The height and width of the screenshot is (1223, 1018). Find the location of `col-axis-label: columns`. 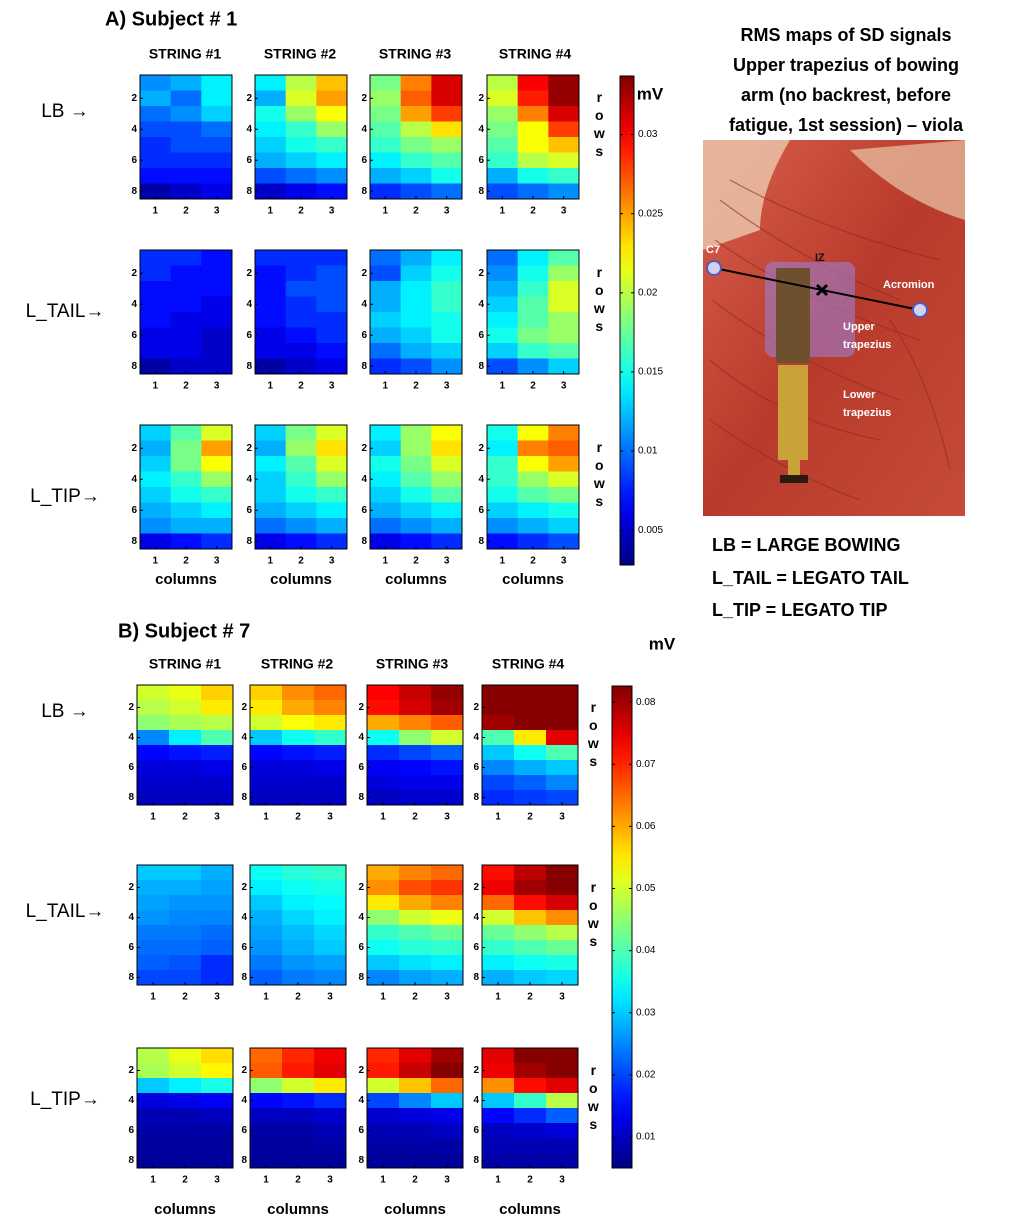

col-axis-label: columns is located at coordinates (186, 579).